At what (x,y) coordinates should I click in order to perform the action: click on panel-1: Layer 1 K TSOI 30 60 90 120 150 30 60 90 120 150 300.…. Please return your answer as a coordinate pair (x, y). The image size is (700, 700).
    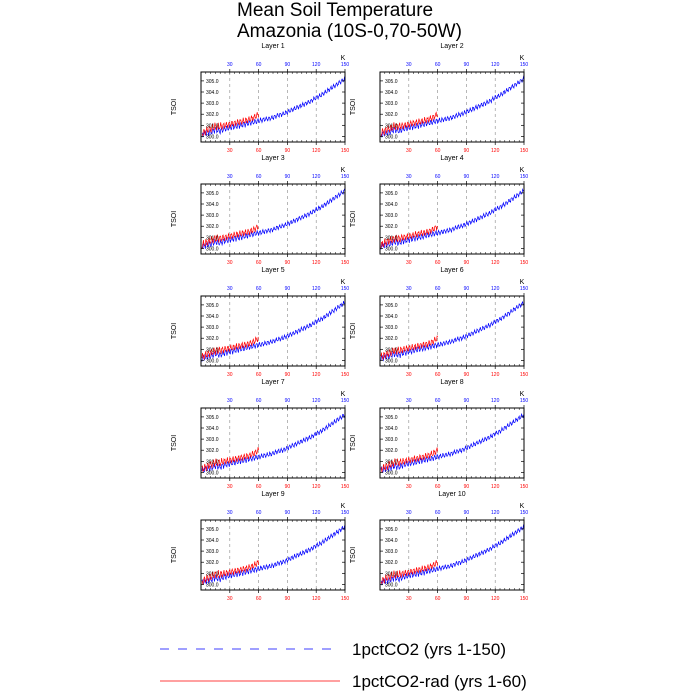
    Looking at the image, I should click on (260, 98).